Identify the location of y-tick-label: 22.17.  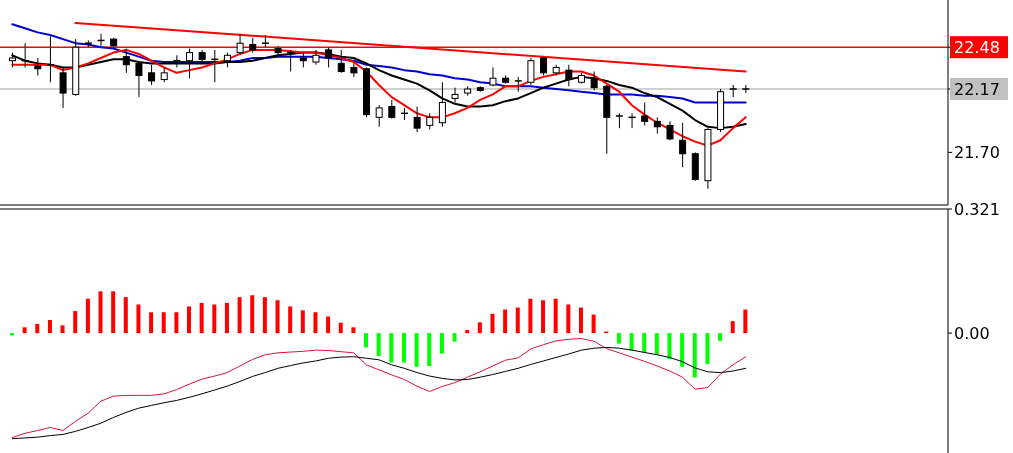
(977, 89).